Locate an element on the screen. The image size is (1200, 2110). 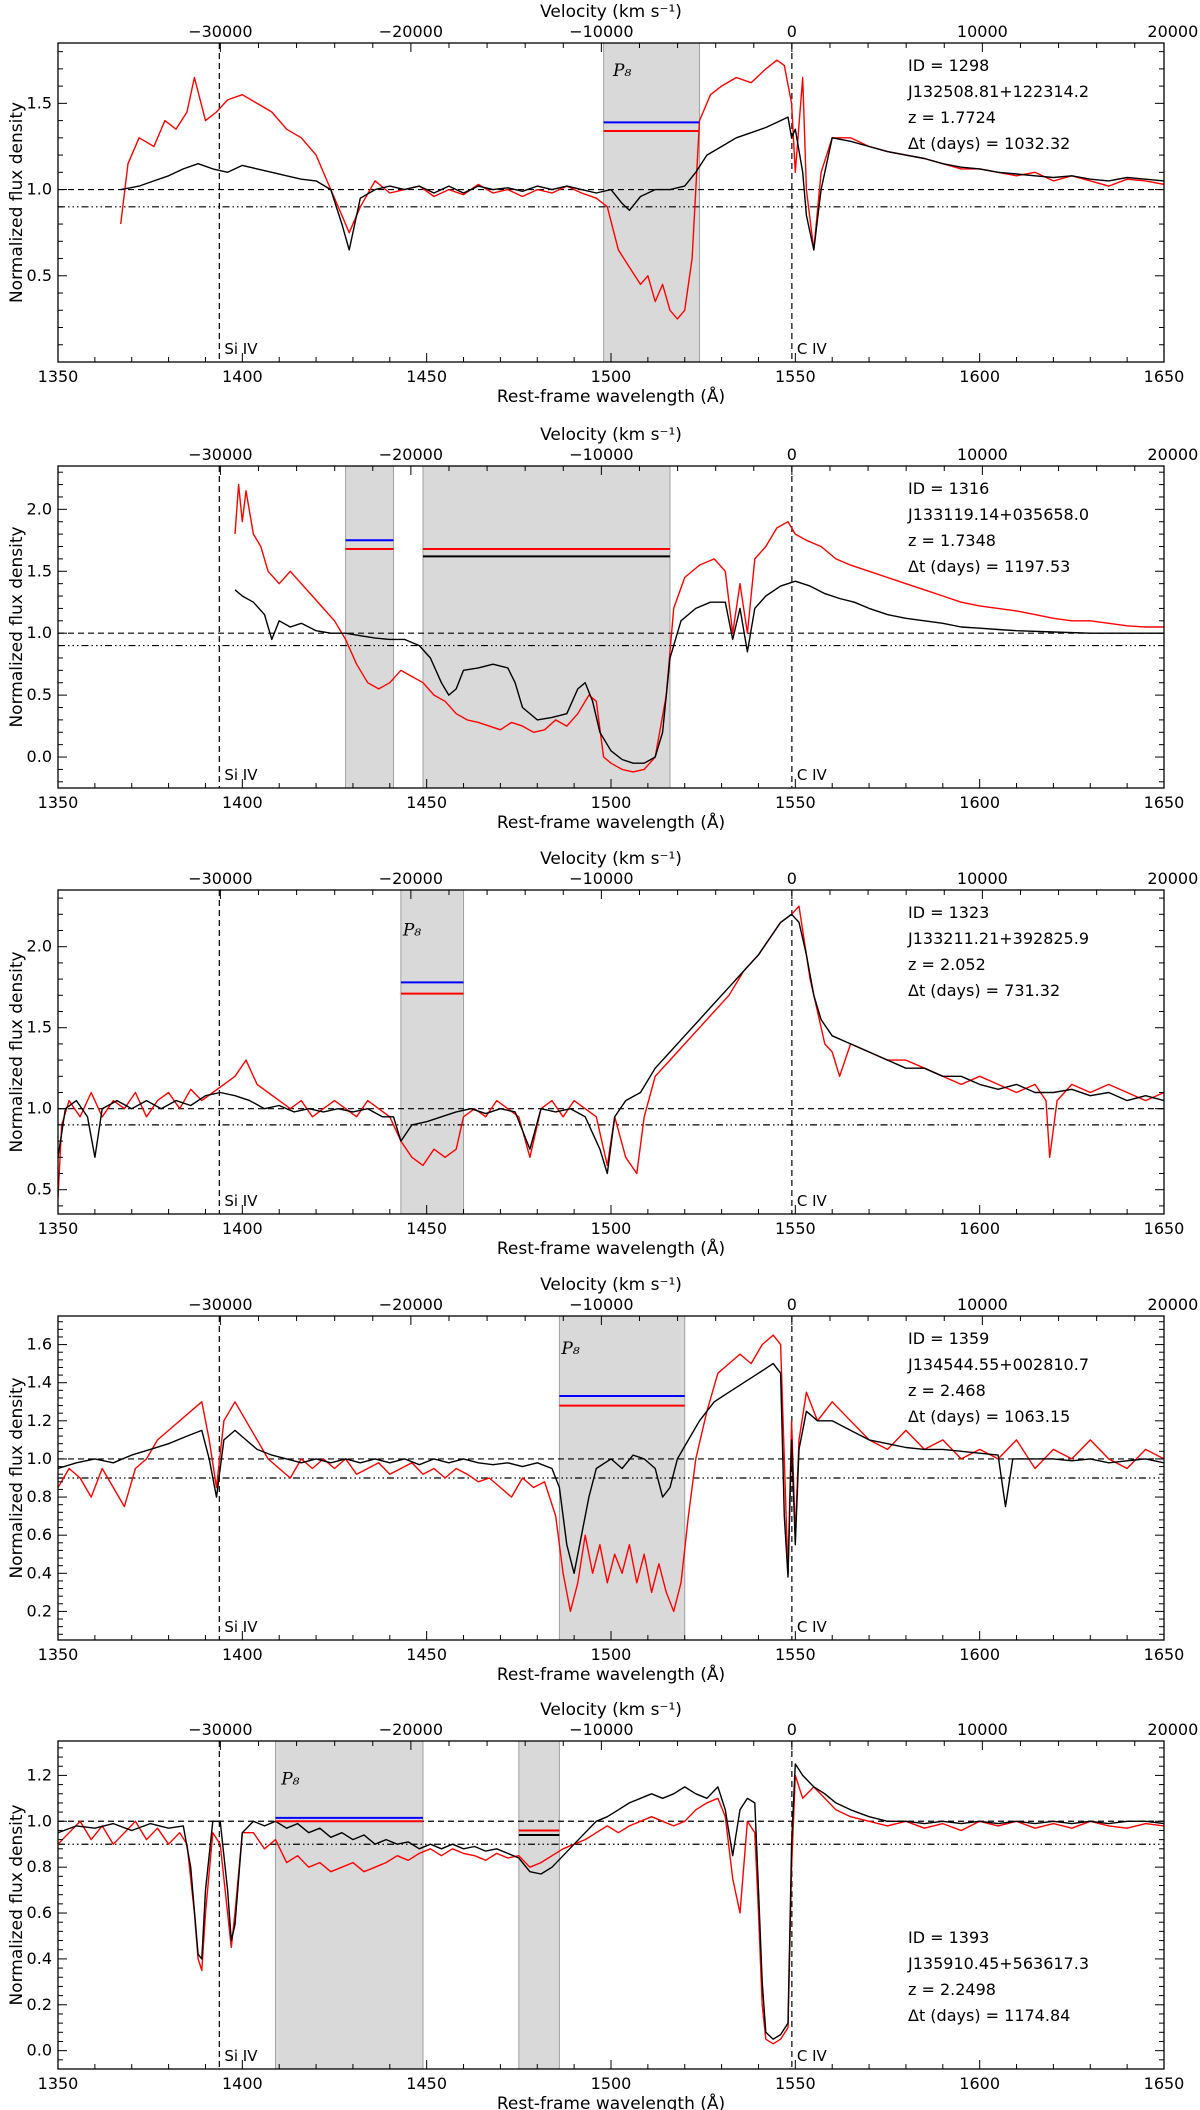
info-line-1: ID = 1359 is located at coordinates (948, 1338).